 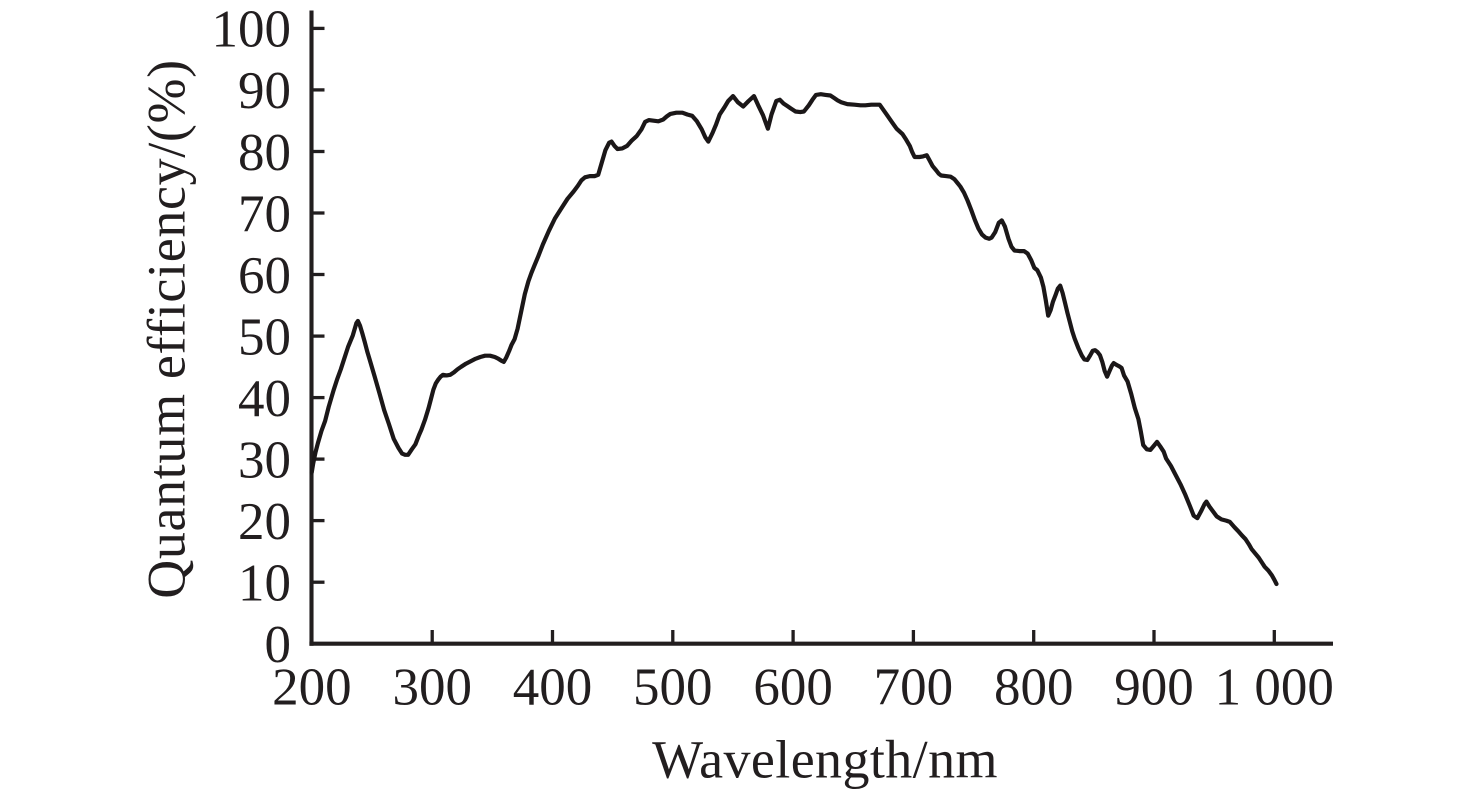 I want to click on svg-text: 70, so click(x=264, y=214).